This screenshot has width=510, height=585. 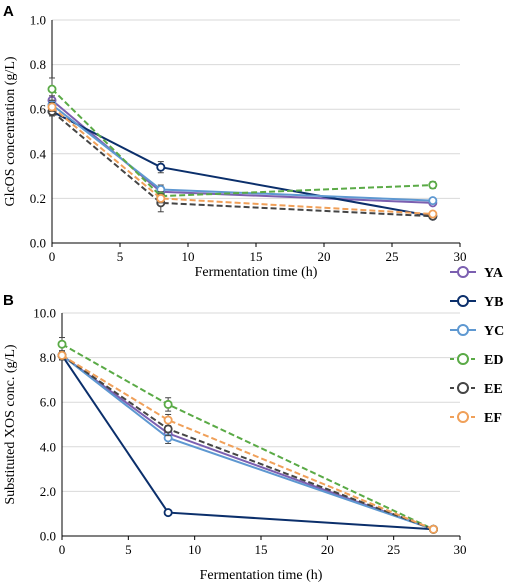 What do you see at coordinates (477, 273) in the screenshot?
I see `legend-item-ya: YA` at bounding box center [477, 273].